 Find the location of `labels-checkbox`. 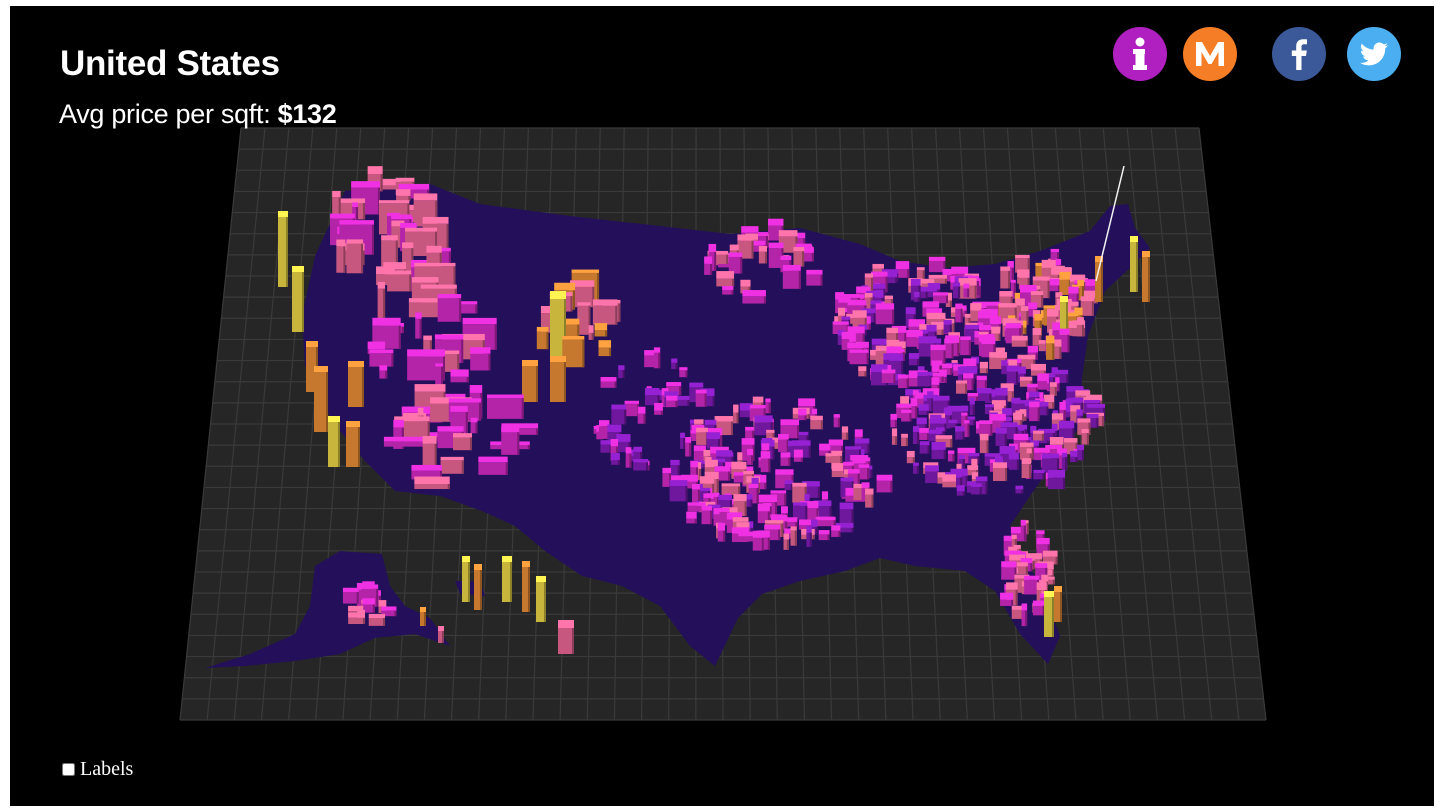

labels-checkbox is located at coordinates (68, 769).